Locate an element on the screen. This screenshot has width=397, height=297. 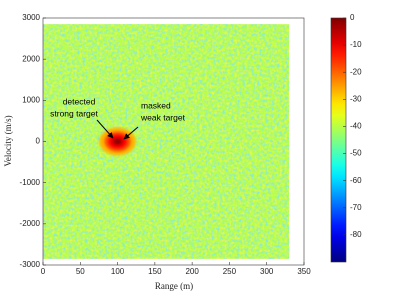
x-tick-label: 100 is located at coordinates (118, 271).